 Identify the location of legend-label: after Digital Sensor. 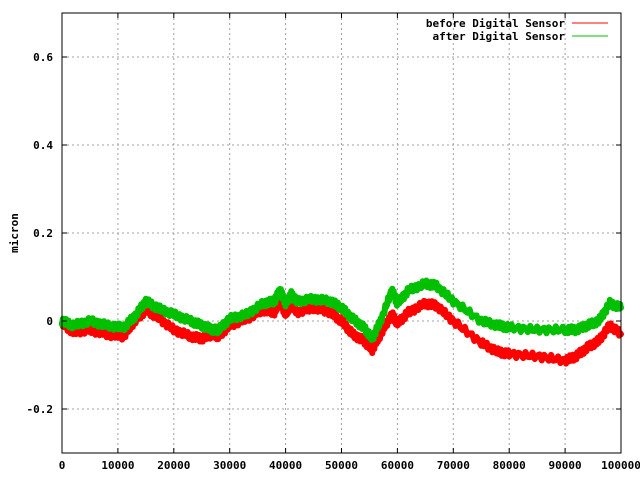
(499, 36).